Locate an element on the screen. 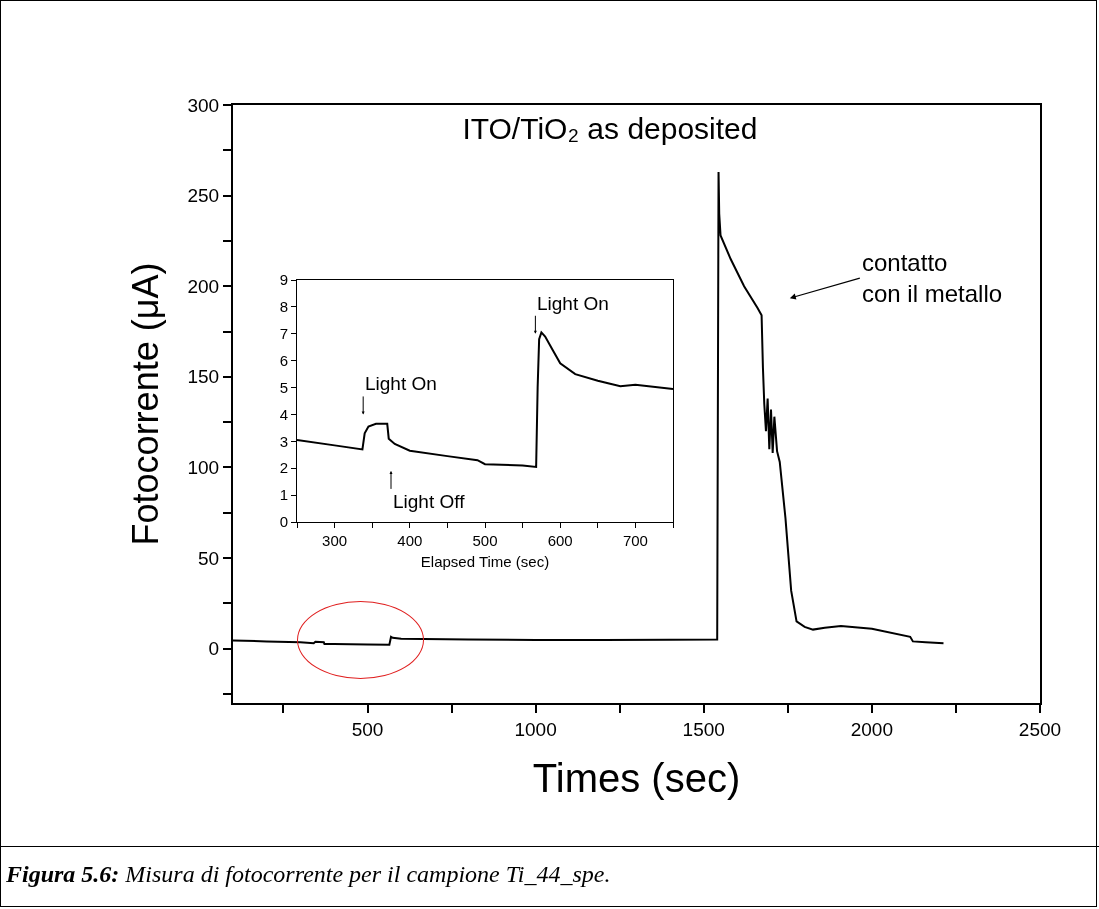  y-tick-label: 100 is located at coordinates (203, 468).